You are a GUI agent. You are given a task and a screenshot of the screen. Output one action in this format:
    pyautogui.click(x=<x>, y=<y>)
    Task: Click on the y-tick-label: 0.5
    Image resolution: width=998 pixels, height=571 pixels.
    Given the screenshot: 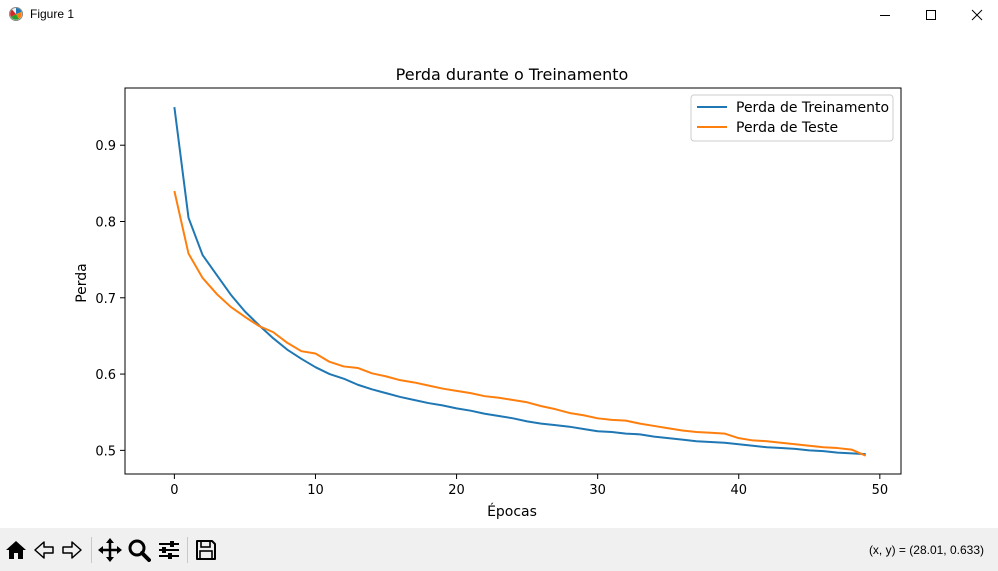 What is the action you would take?
    pyautogui.click(x=105, y=451)
    